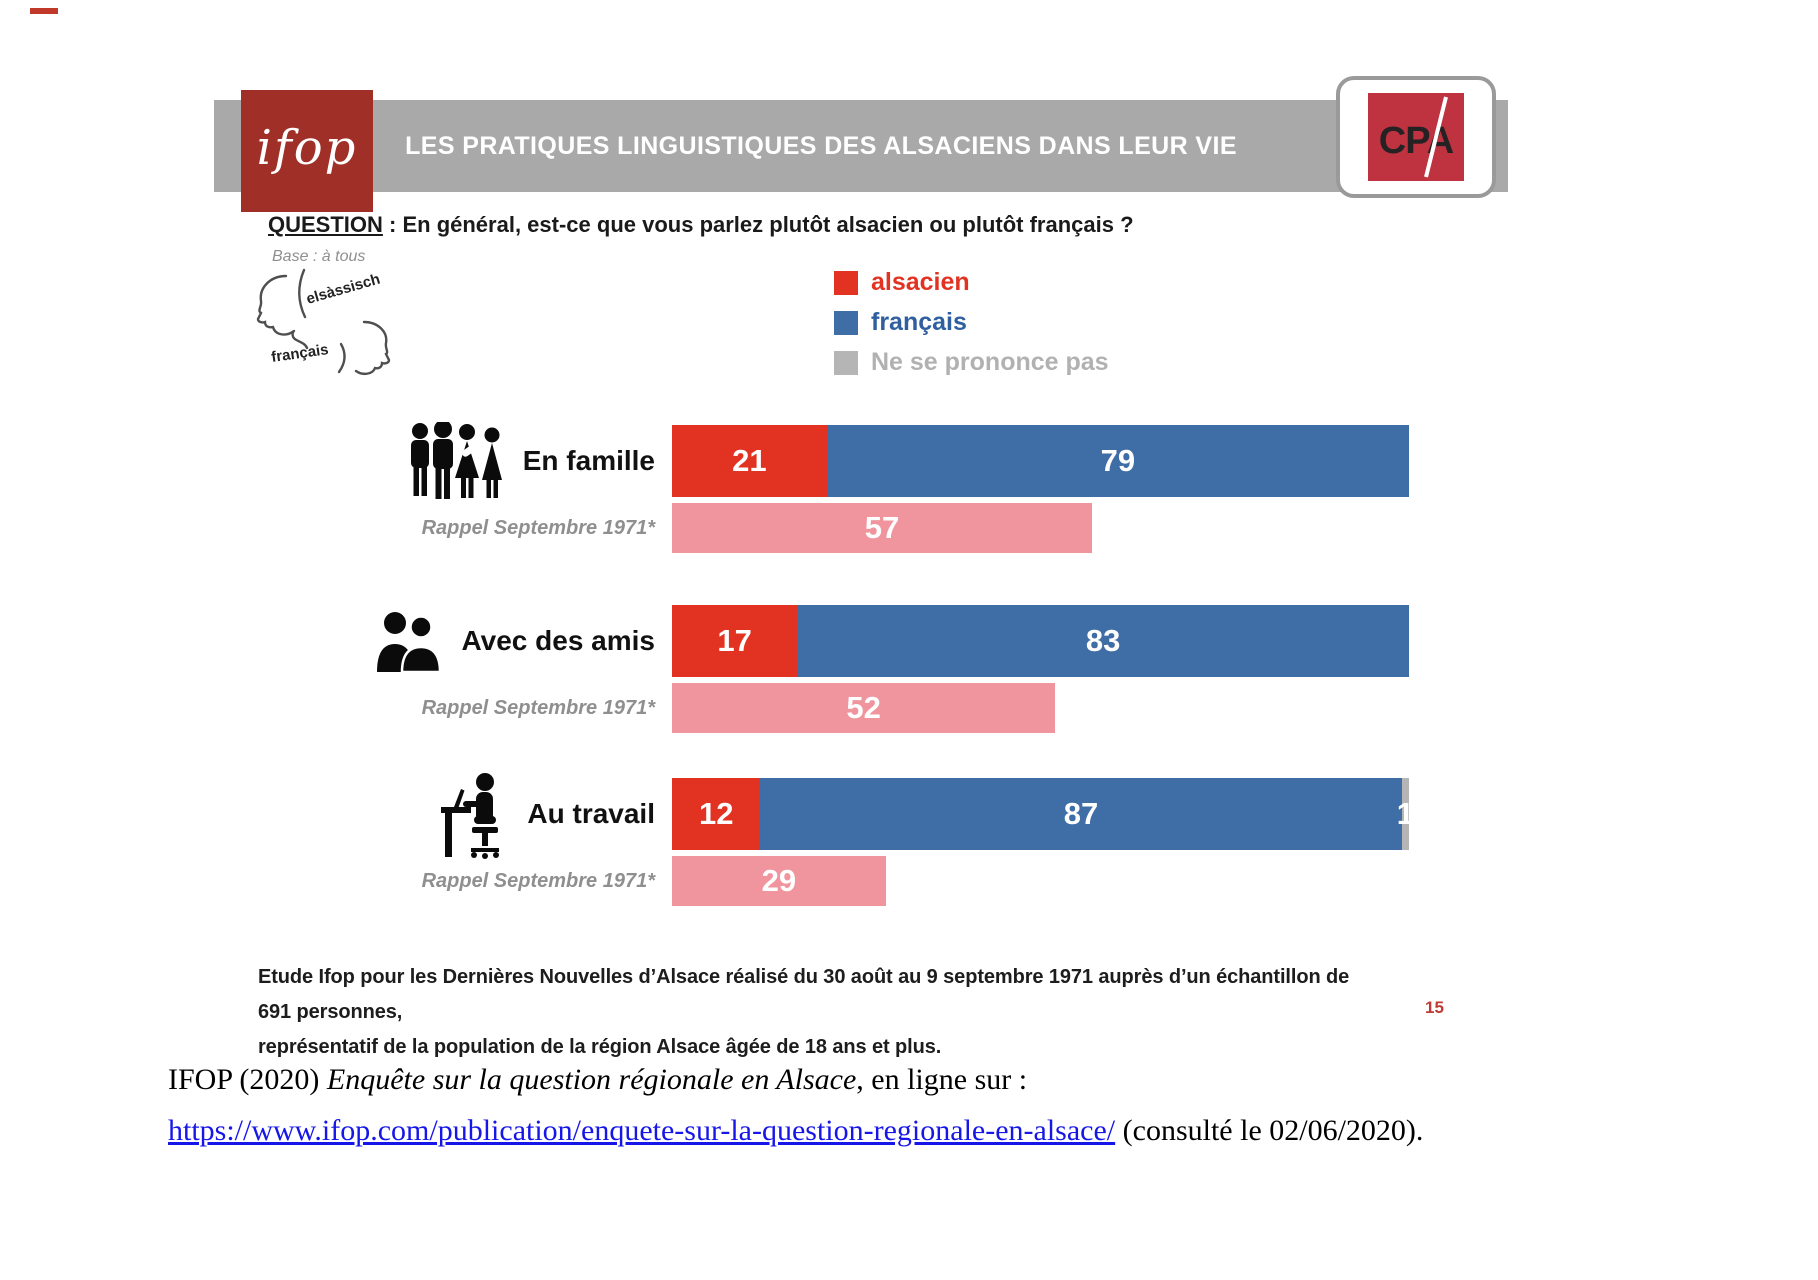 This screenshot has height=1280, width=1818. What do you see at coordinates (319, 256) in the screenshot?
I see `base-note: Base : à tous` at bounding box center [319, 256].